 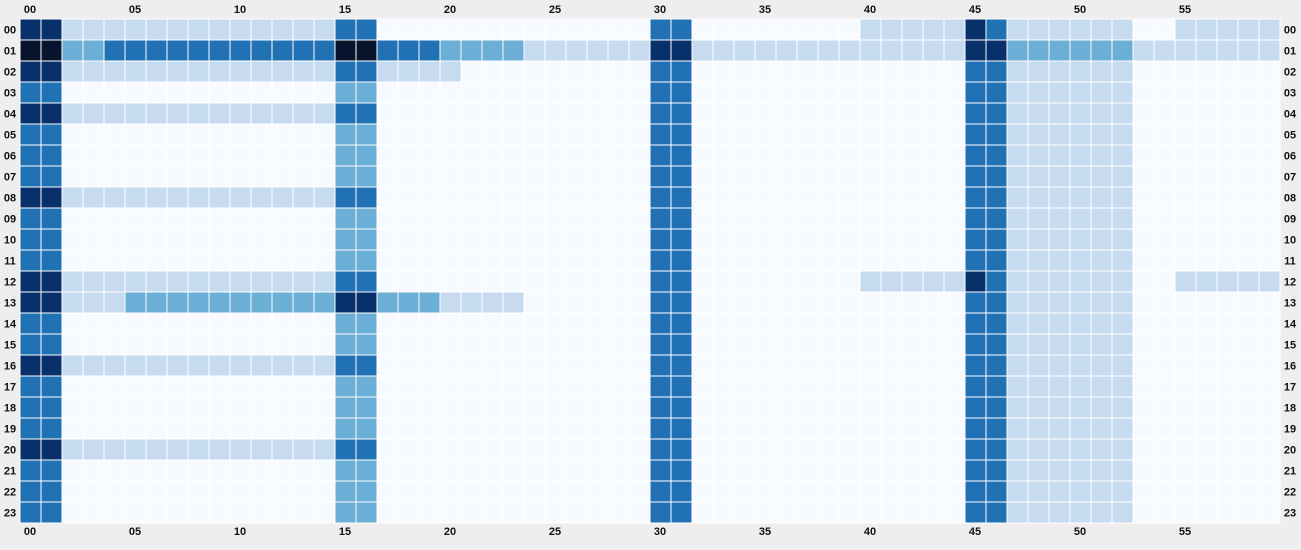 What do you see at coordinates (1290, 262) in the screenshot?
I see `y-tick-label: 11` at bounding box center [1290, 262].